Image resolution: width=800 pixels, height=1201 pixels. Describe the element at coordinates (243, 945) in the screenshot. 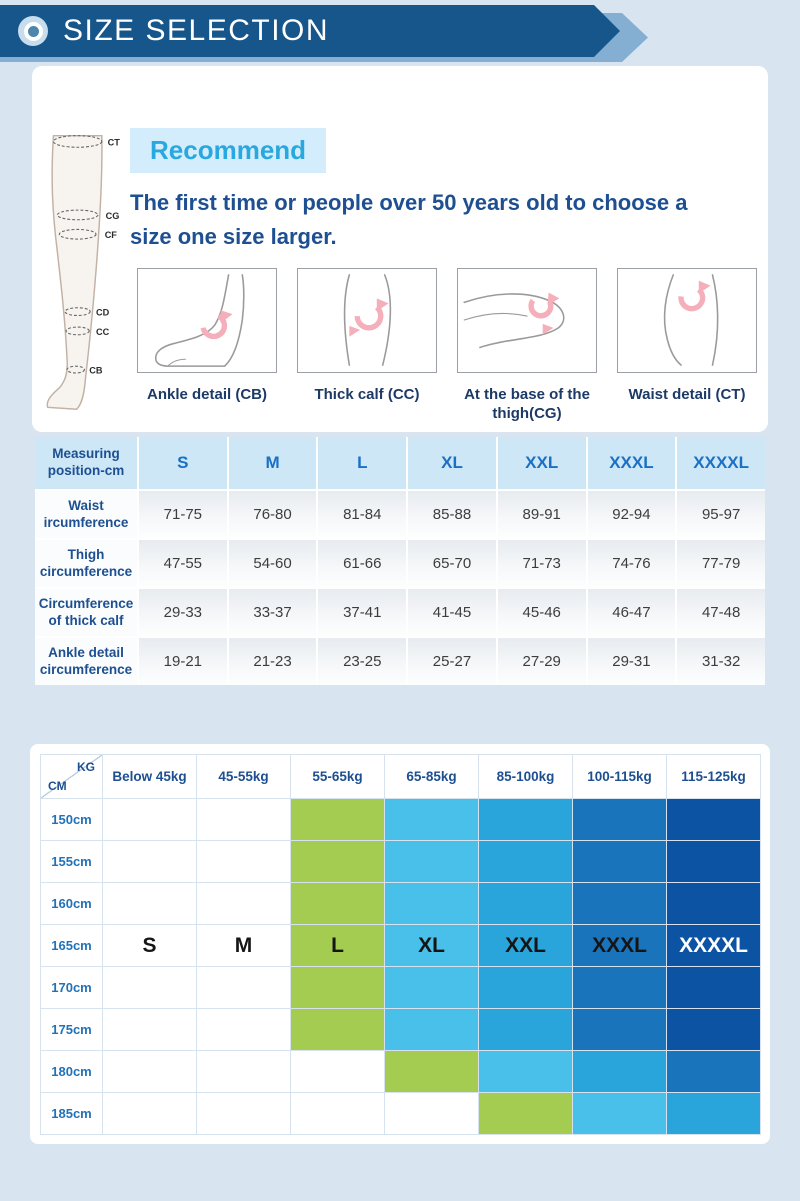

I see `size-label: M` at that location.